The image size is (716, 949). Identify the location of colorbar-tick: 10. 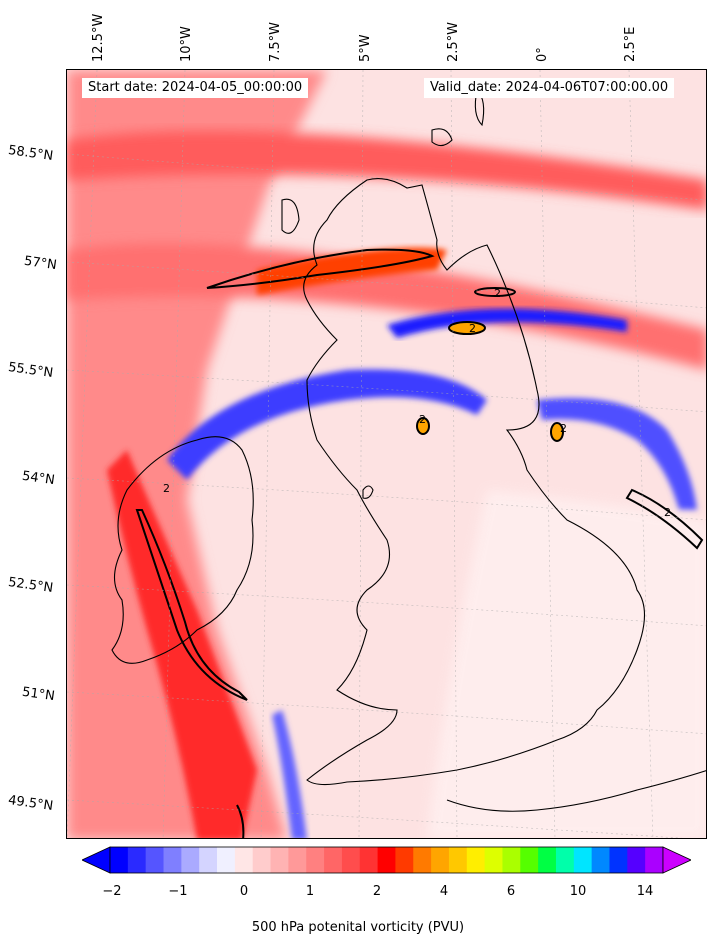
(578, 891).